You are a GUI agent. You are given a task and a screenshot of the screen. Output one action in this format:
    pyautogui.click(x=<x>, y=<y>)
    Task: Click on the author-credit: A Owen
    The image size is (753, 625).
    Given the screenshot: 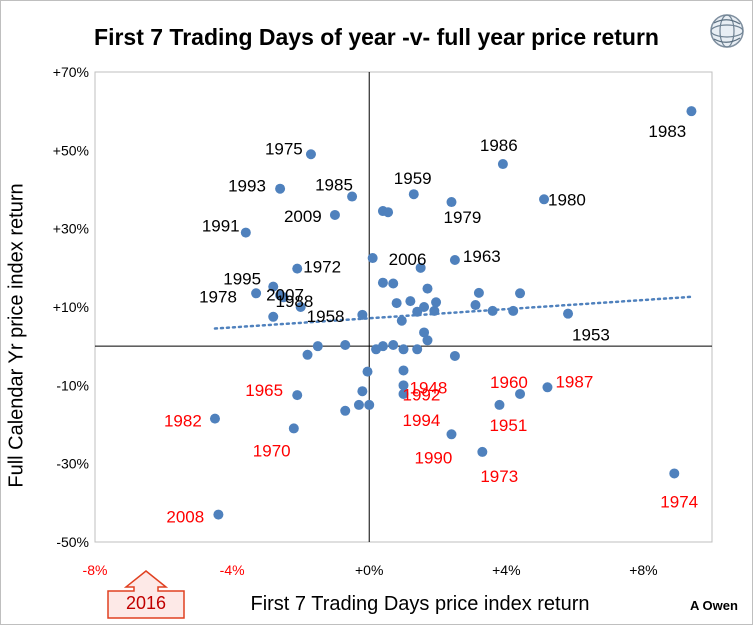 What is the action you would take?
    pyautogui.click(x=714, y=605)
    